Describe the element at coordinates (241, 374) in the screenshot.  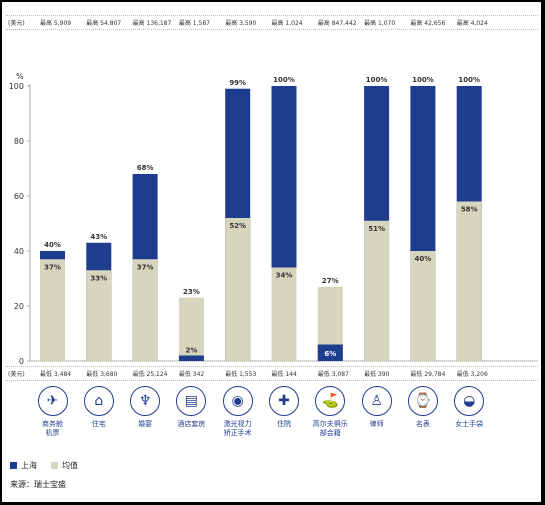
I see `min-price-label: 最低 1,553` at that location.